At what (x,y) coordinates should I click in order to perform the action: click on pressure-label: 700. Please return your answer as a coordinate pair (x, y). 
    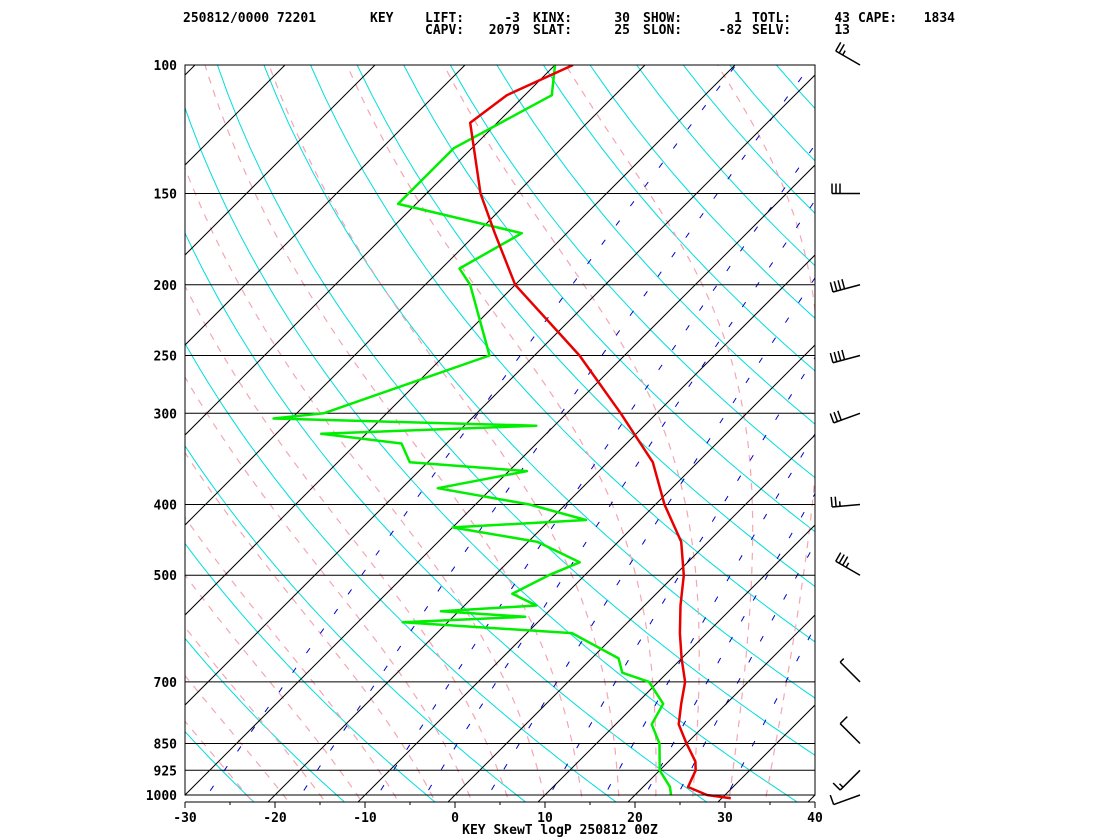
    Looking at the image, I should click on (166, 683).